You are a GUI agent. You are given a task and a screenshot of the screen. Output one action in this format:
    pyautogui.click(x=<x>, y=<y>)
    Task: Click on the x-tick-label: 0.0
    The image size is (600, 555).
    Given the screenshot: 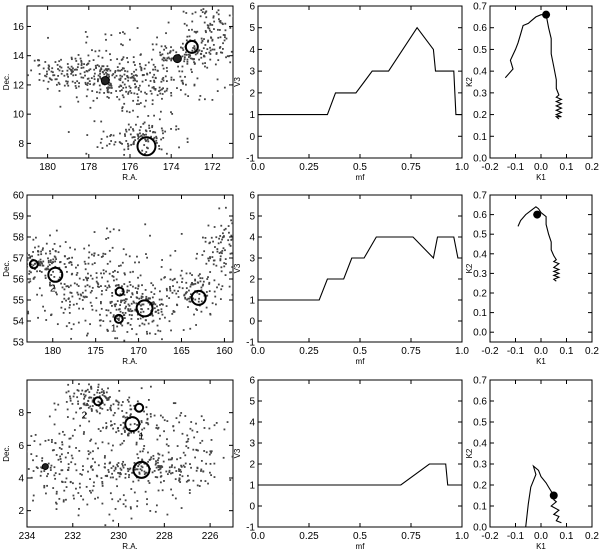 What is the action you would take?
    pyautogui.click(x=541, y=167)
    